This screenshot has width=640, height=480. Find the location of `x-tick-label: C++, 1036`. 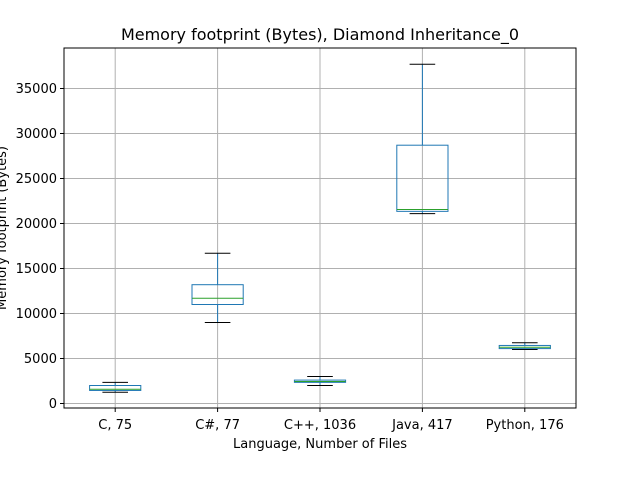

x-tick-label: C++, 1036 is located at coordinates (320, 425).